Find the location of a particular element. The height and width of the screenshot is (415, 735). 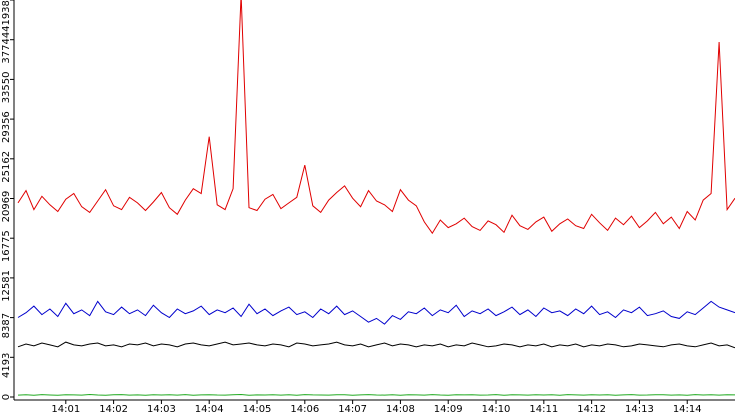

y-tick-label: 12581 is located at coordinates (6, 286).